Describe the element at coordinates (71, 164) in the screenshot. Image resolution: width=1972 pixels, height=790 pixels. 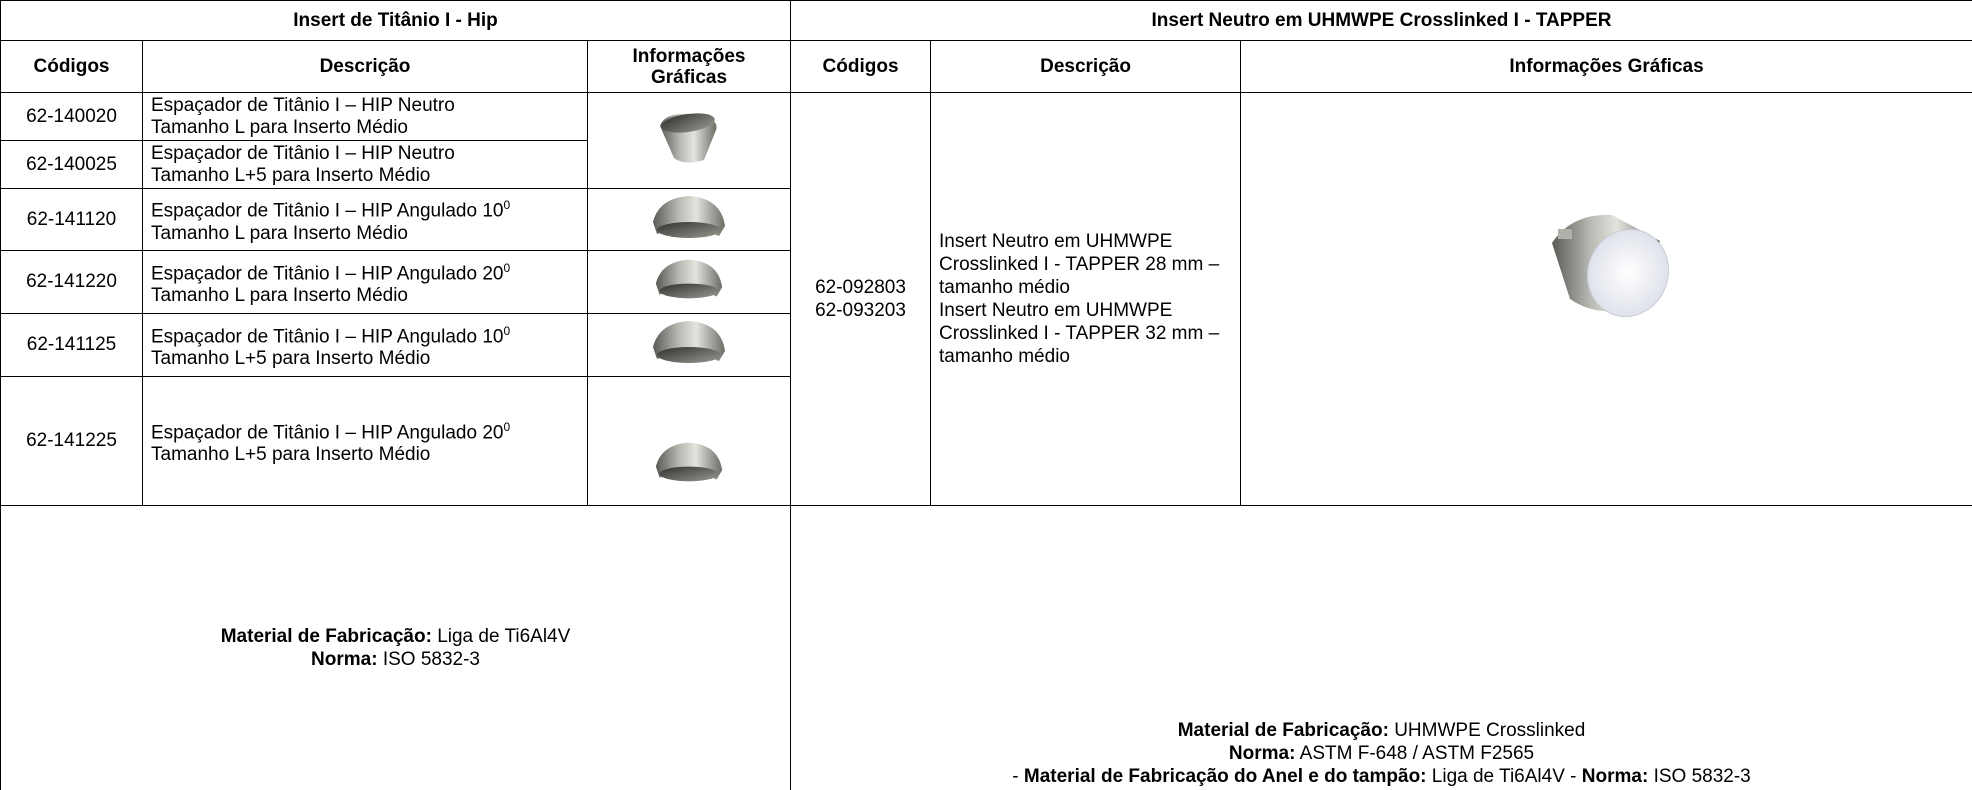
I see `code: 62-140025` at that location.